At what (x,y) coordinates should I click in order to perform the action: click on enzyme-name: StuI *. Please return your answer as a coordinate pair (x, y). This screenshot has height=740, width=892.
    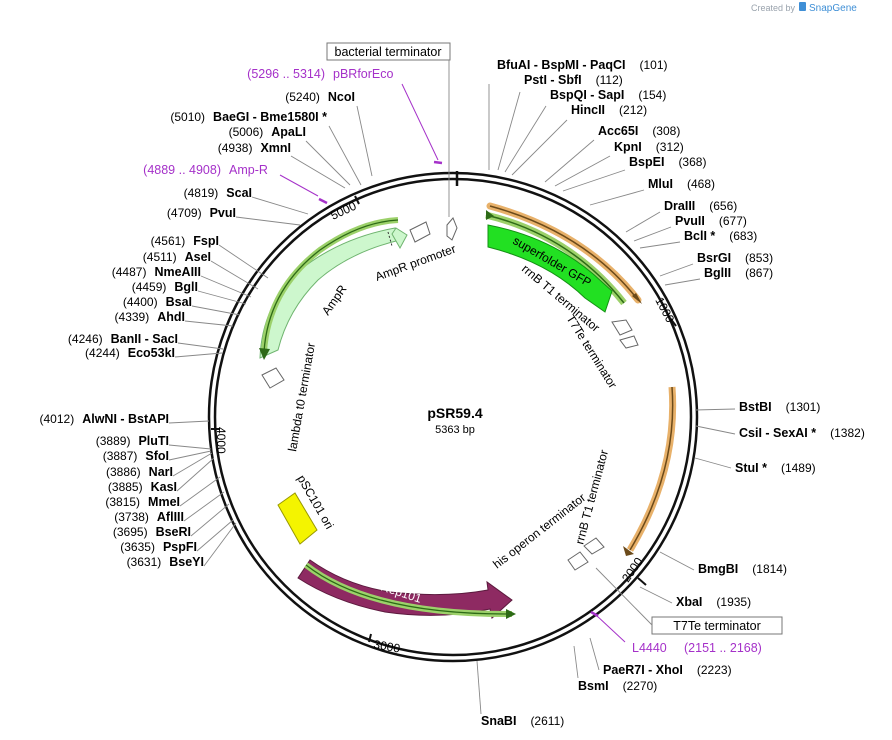
    Looking at the image, I should click on (751, 468).